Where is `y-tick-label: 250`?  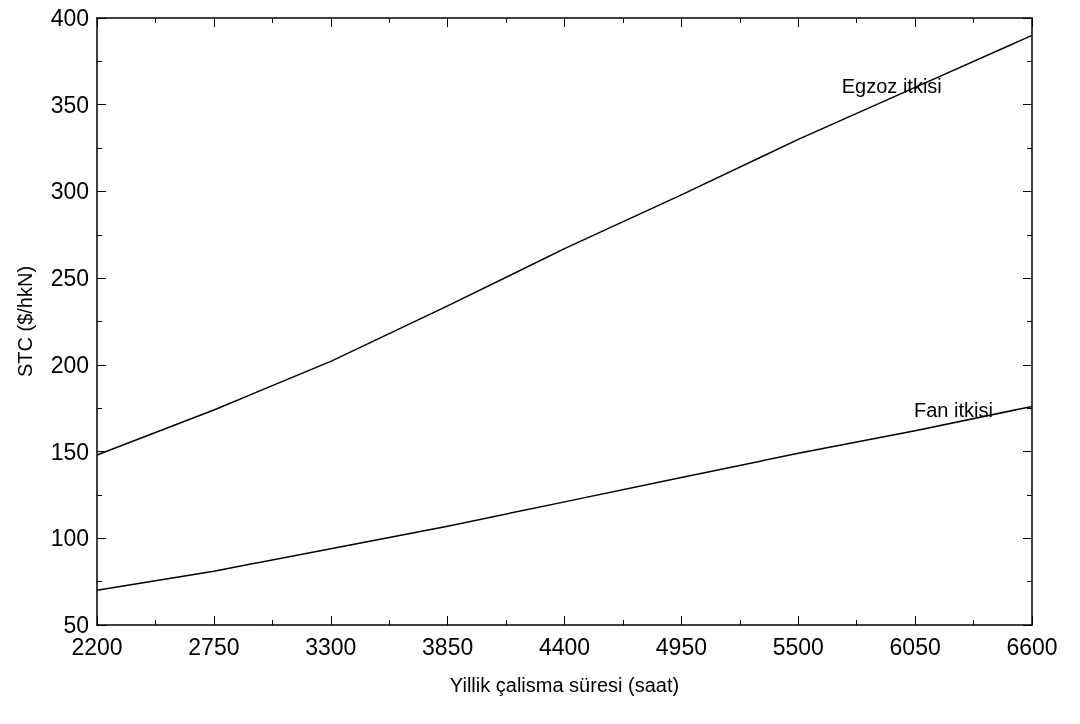 y-tick-label: 250 is located at coordinates (69, 278).